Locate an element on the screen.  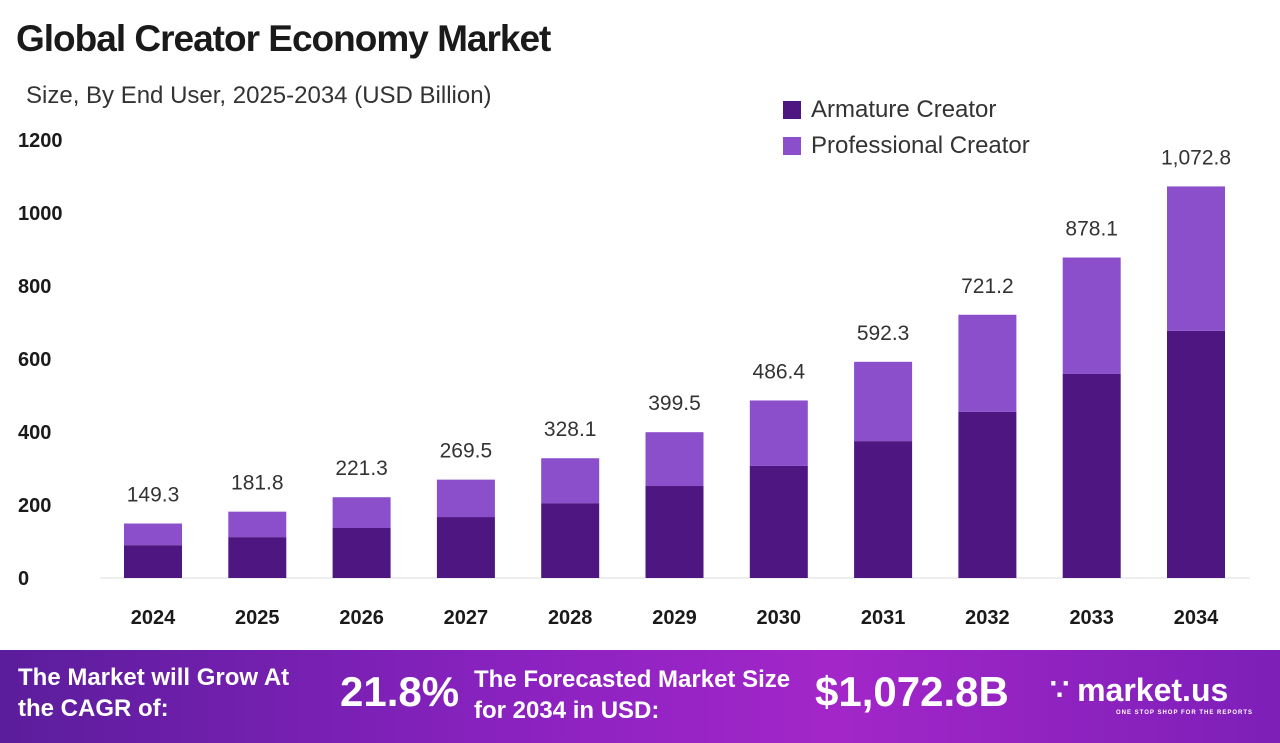
bar-armature-2026 is located at coordinates (361, 552).